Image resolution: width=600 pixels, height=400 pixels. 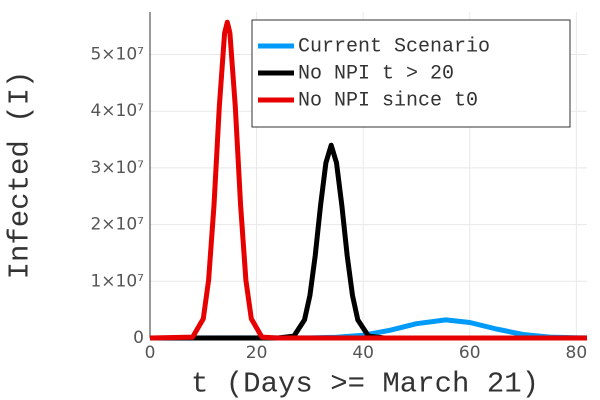 What do you see at coordinates (363, 353) in the screenshot?
I see `x-tick-label: 40` at bounding box center [363, 353].